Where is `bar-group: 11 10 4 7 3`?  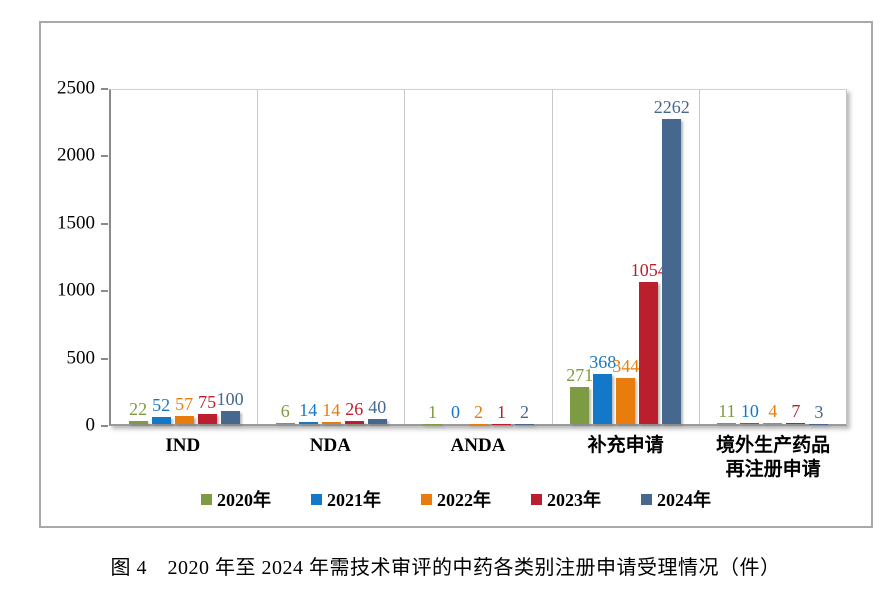 bar-group: 11 10 4 7 3 is located at coordinates (773, 413).